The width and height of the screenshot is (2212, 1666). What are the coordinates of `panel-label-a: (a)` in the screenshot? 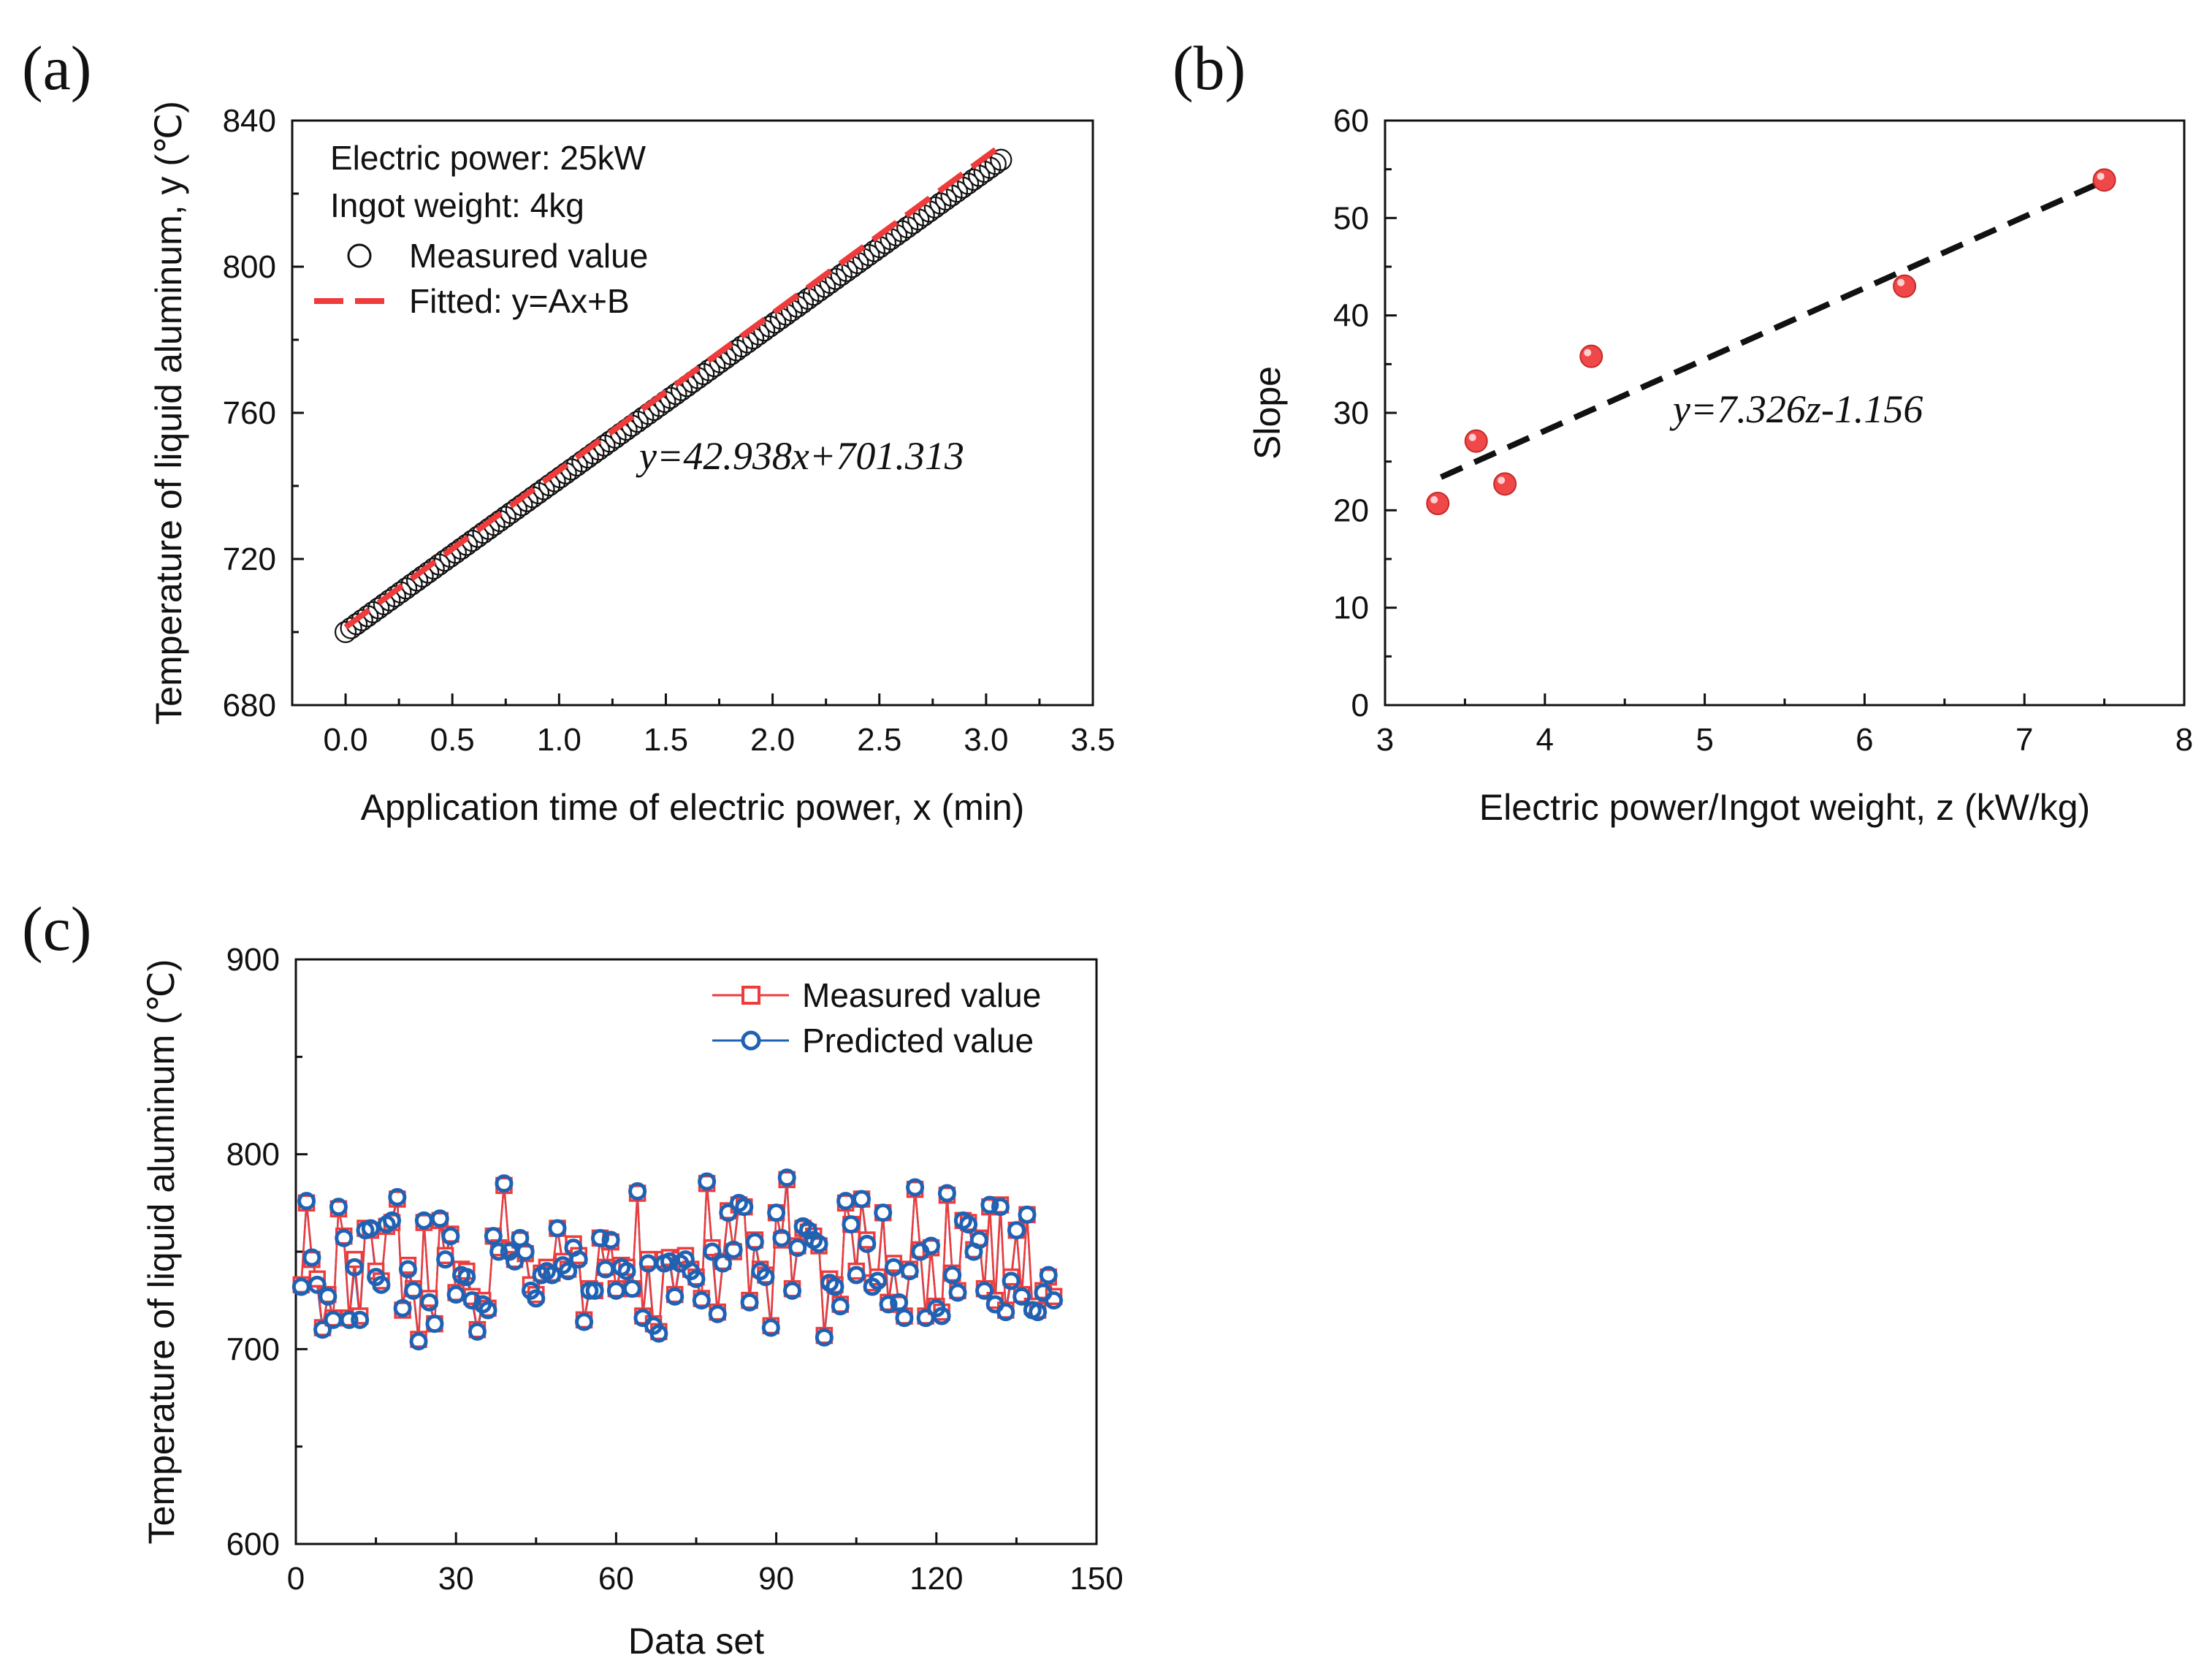 It's located at (56, 68).